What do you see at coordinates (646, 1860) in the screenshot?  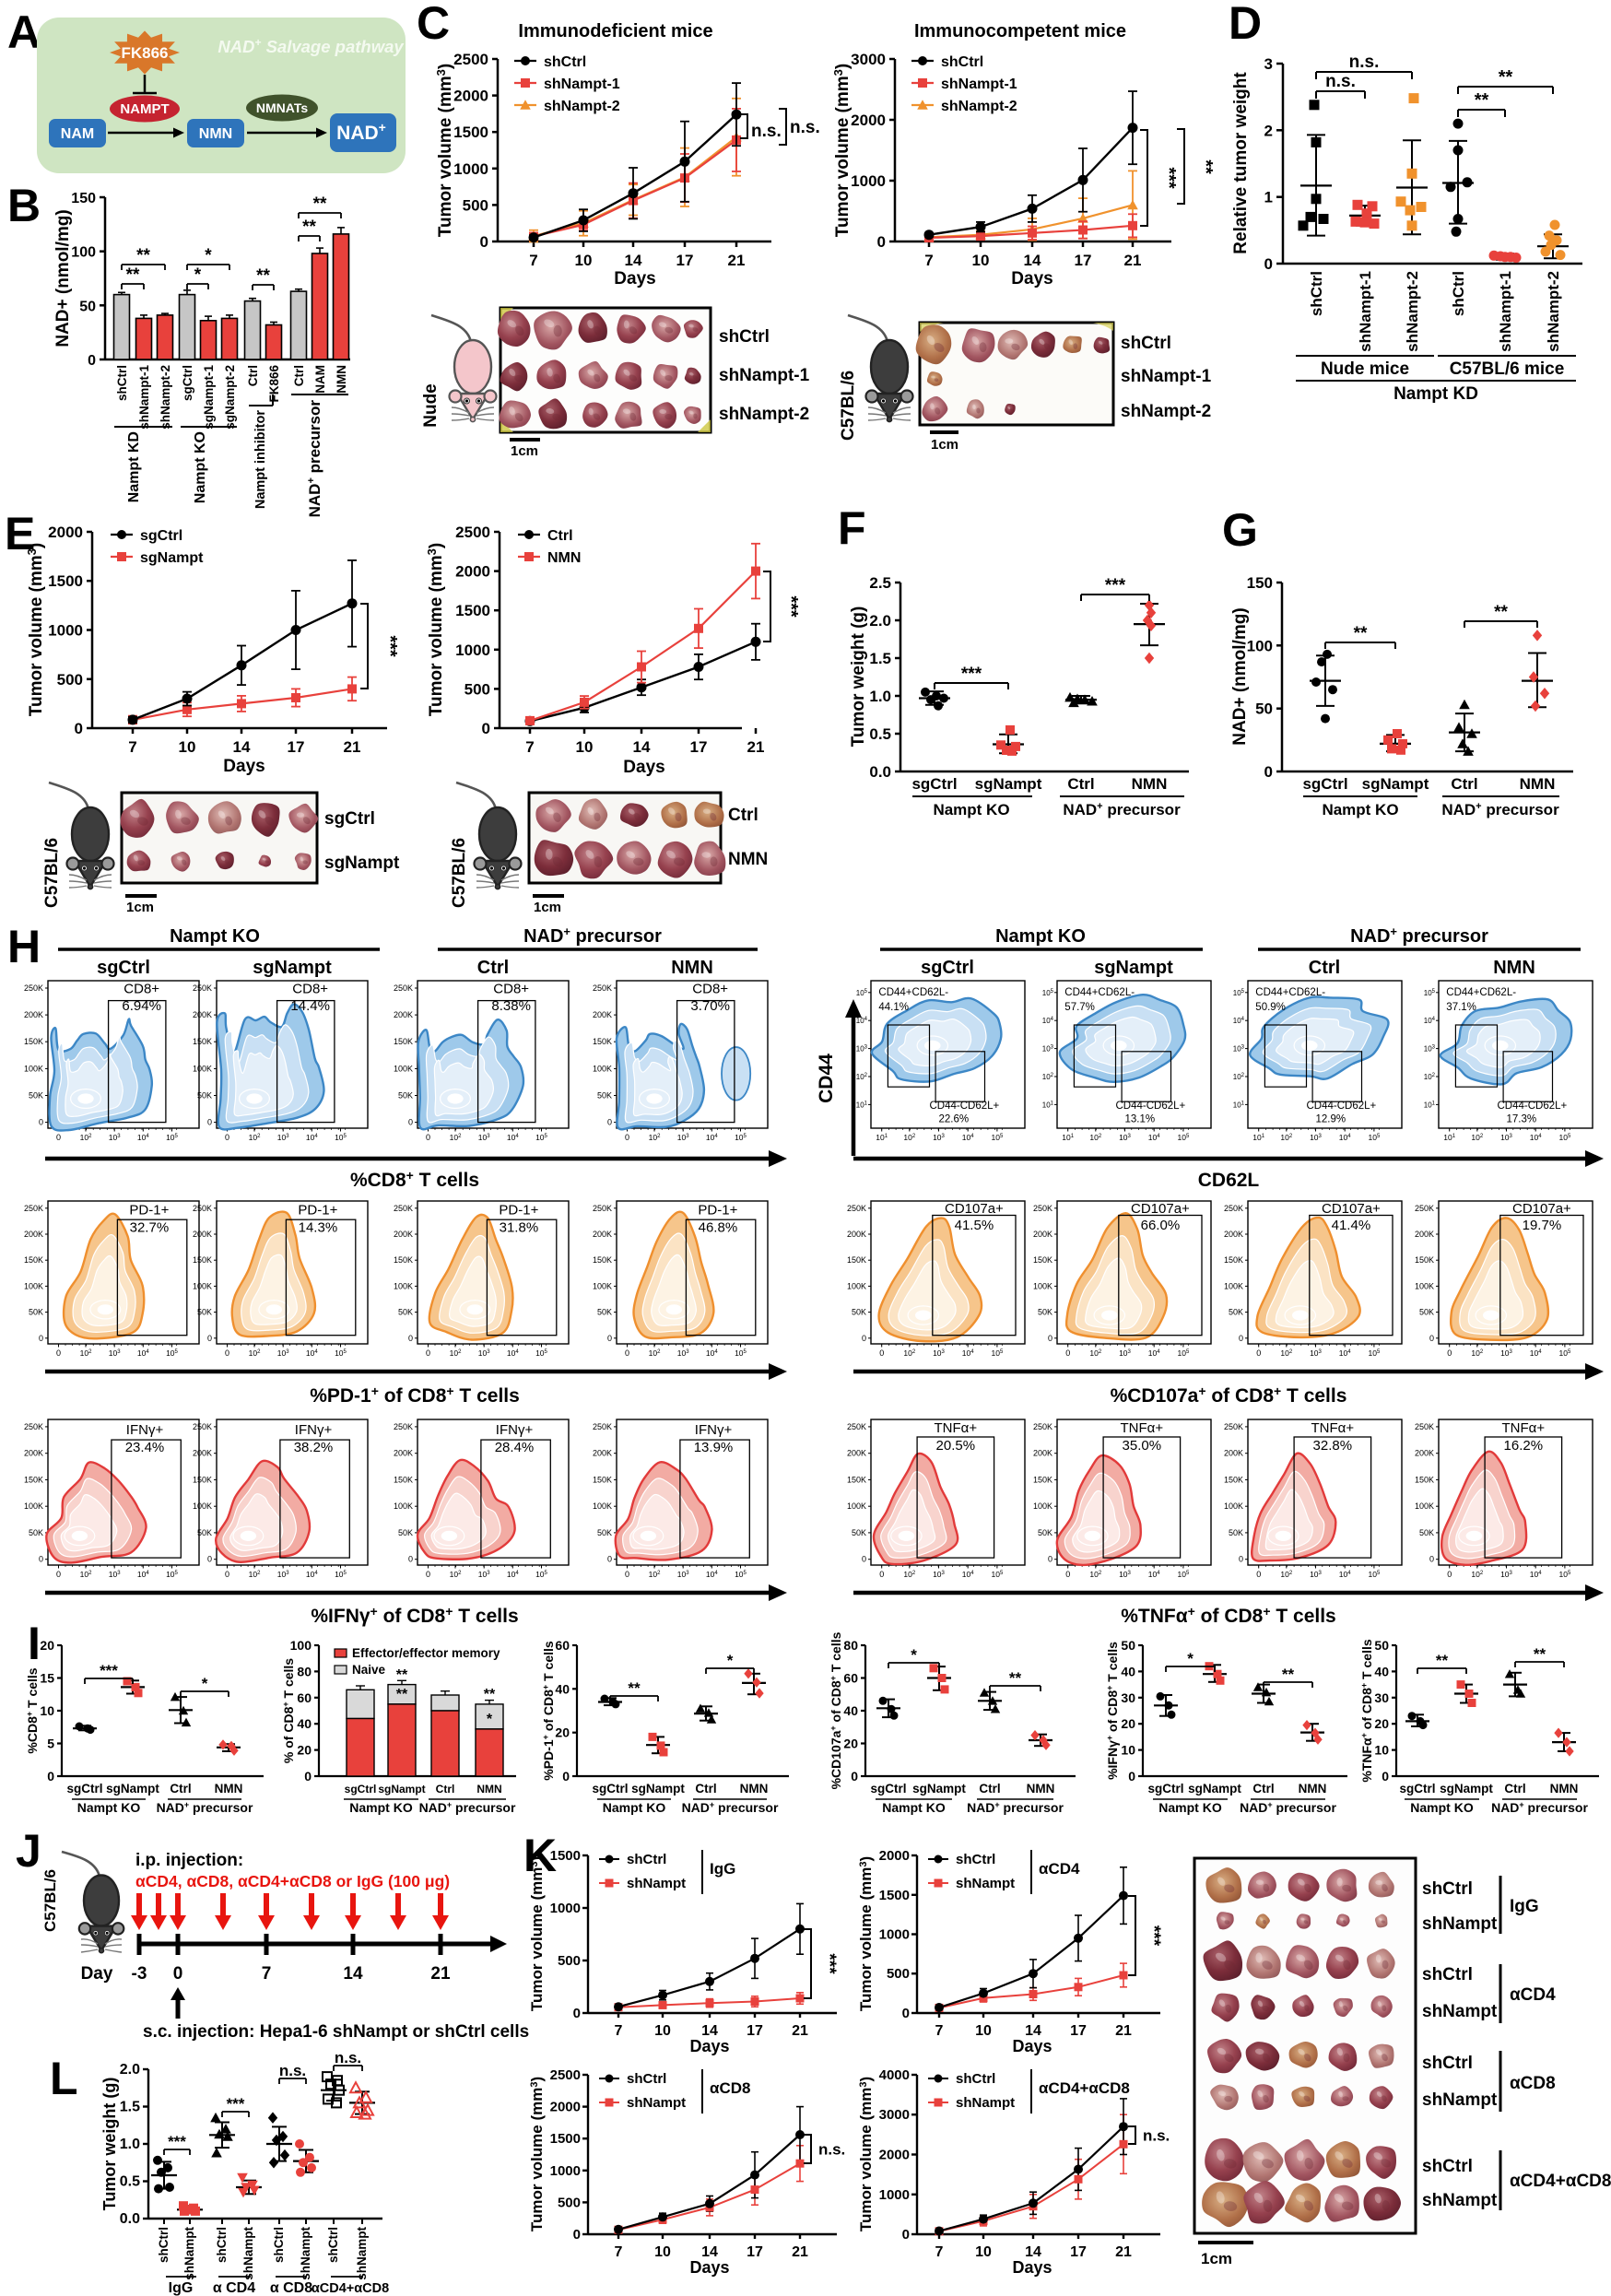 I see `svg-text: shCtrl` at bounding box center [646, 1860].